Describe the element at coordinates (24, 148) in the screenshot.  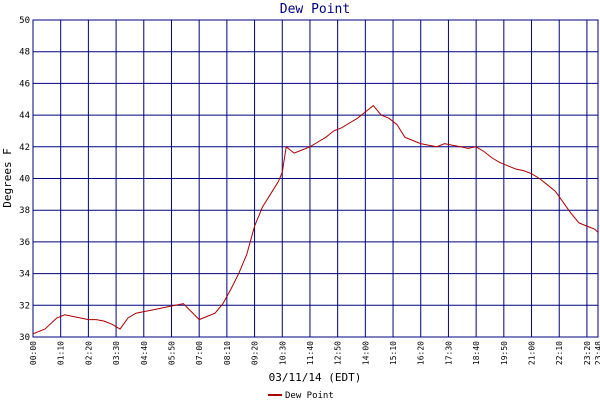
I see `y-tick-label: 42` at that location.